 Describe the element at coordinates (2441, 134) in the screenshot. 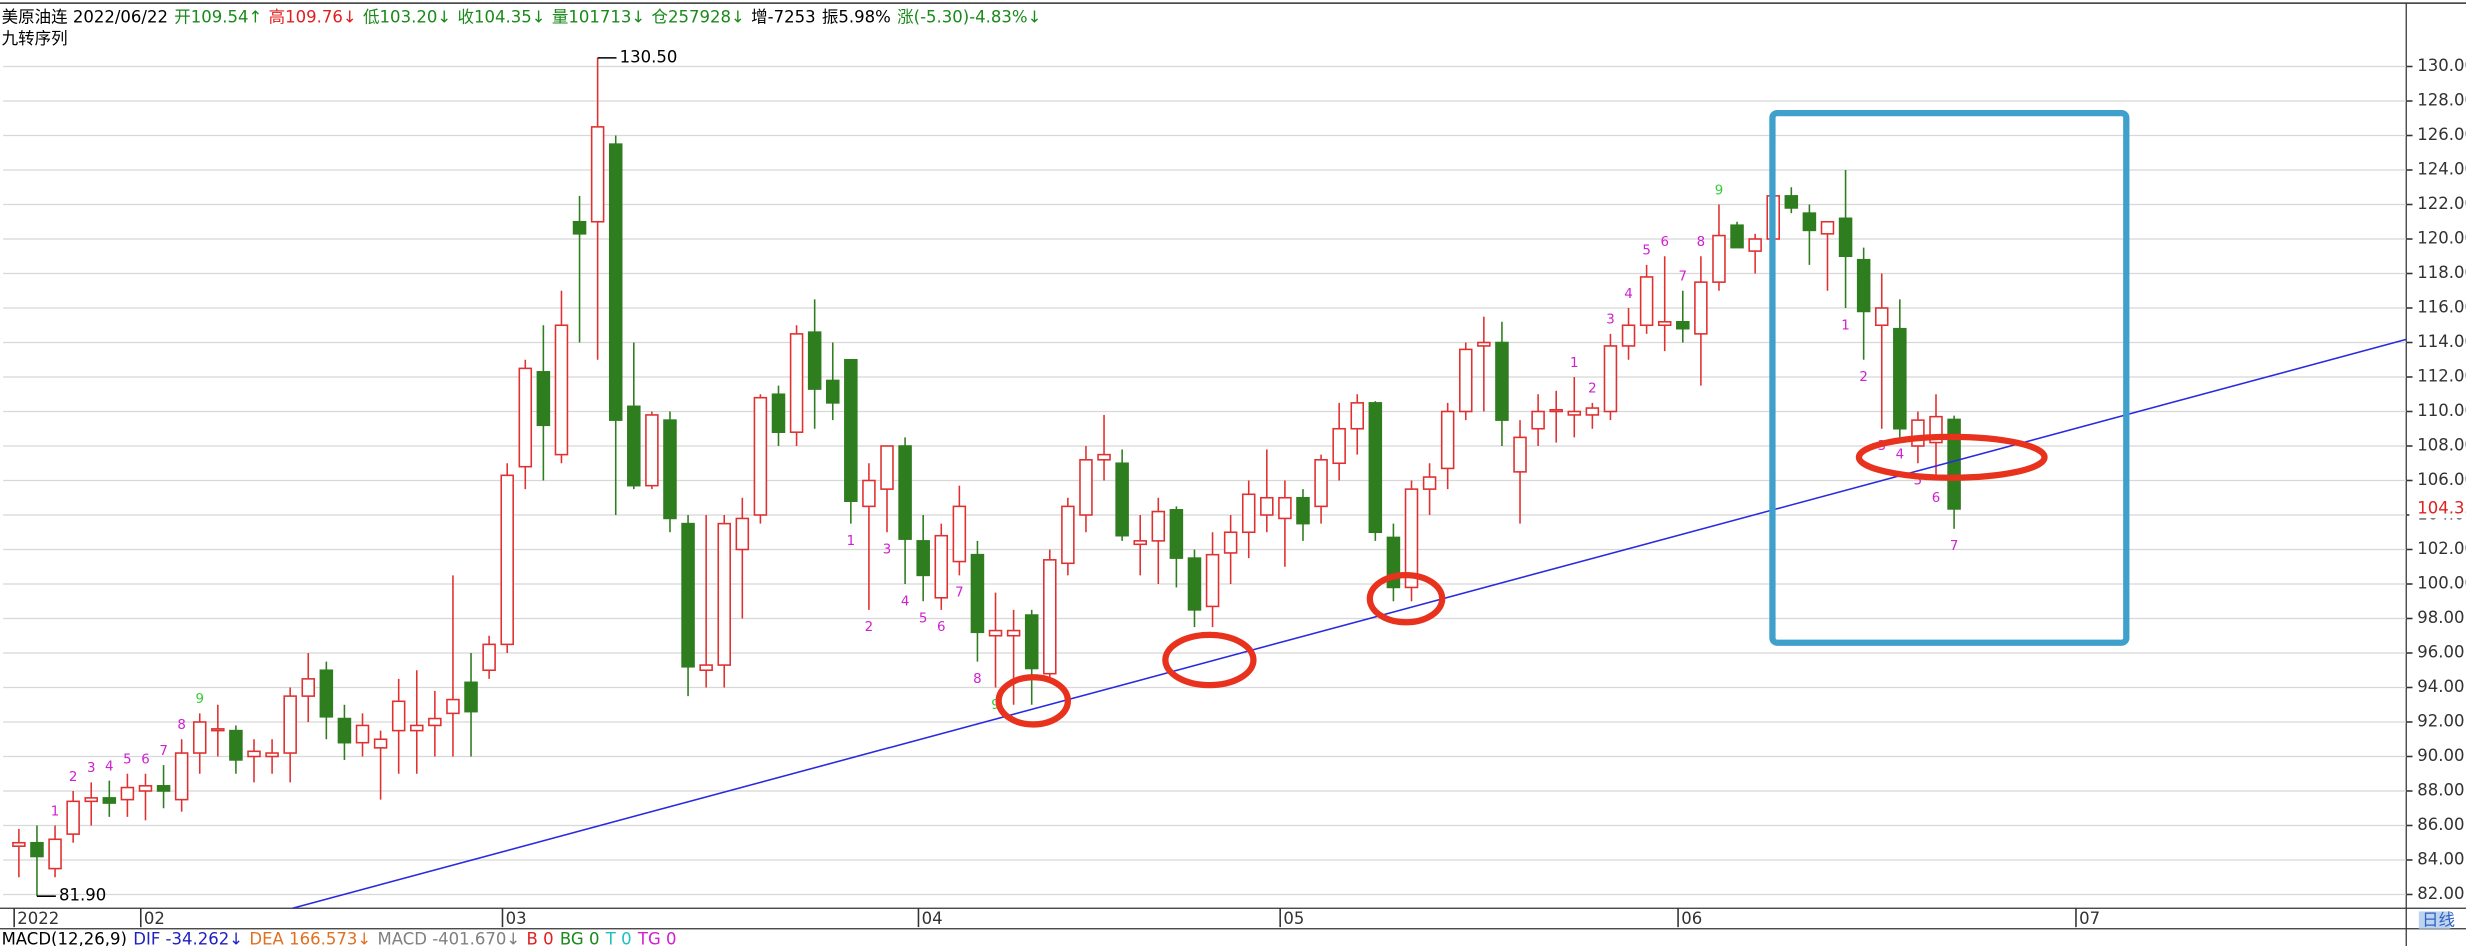

I see `y-tick-label: 126.00` at that location.